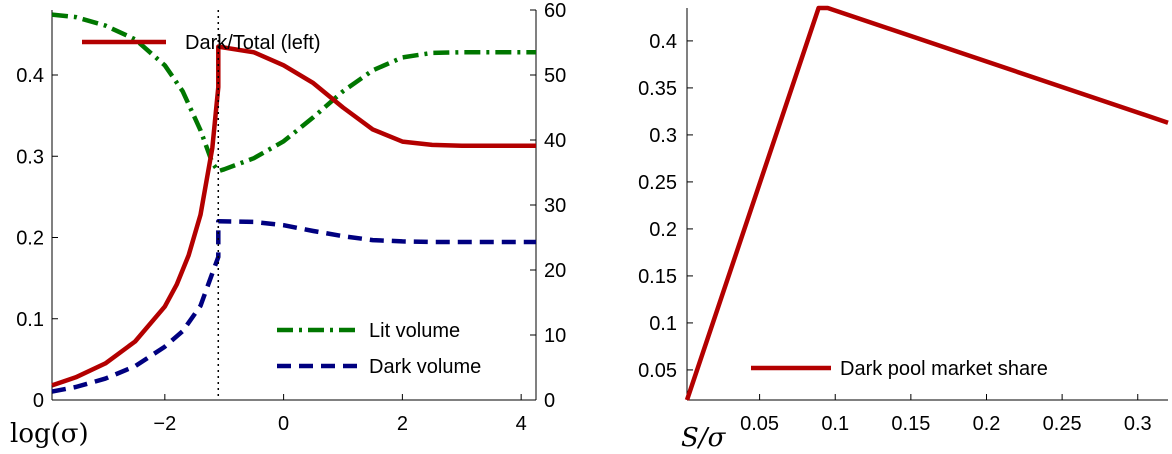 This screenshot has width=1172, height=454. Describe the element at coordinates (30, 157) in the screenshot. I see `left-y-tick-label: 0.3` at that location.